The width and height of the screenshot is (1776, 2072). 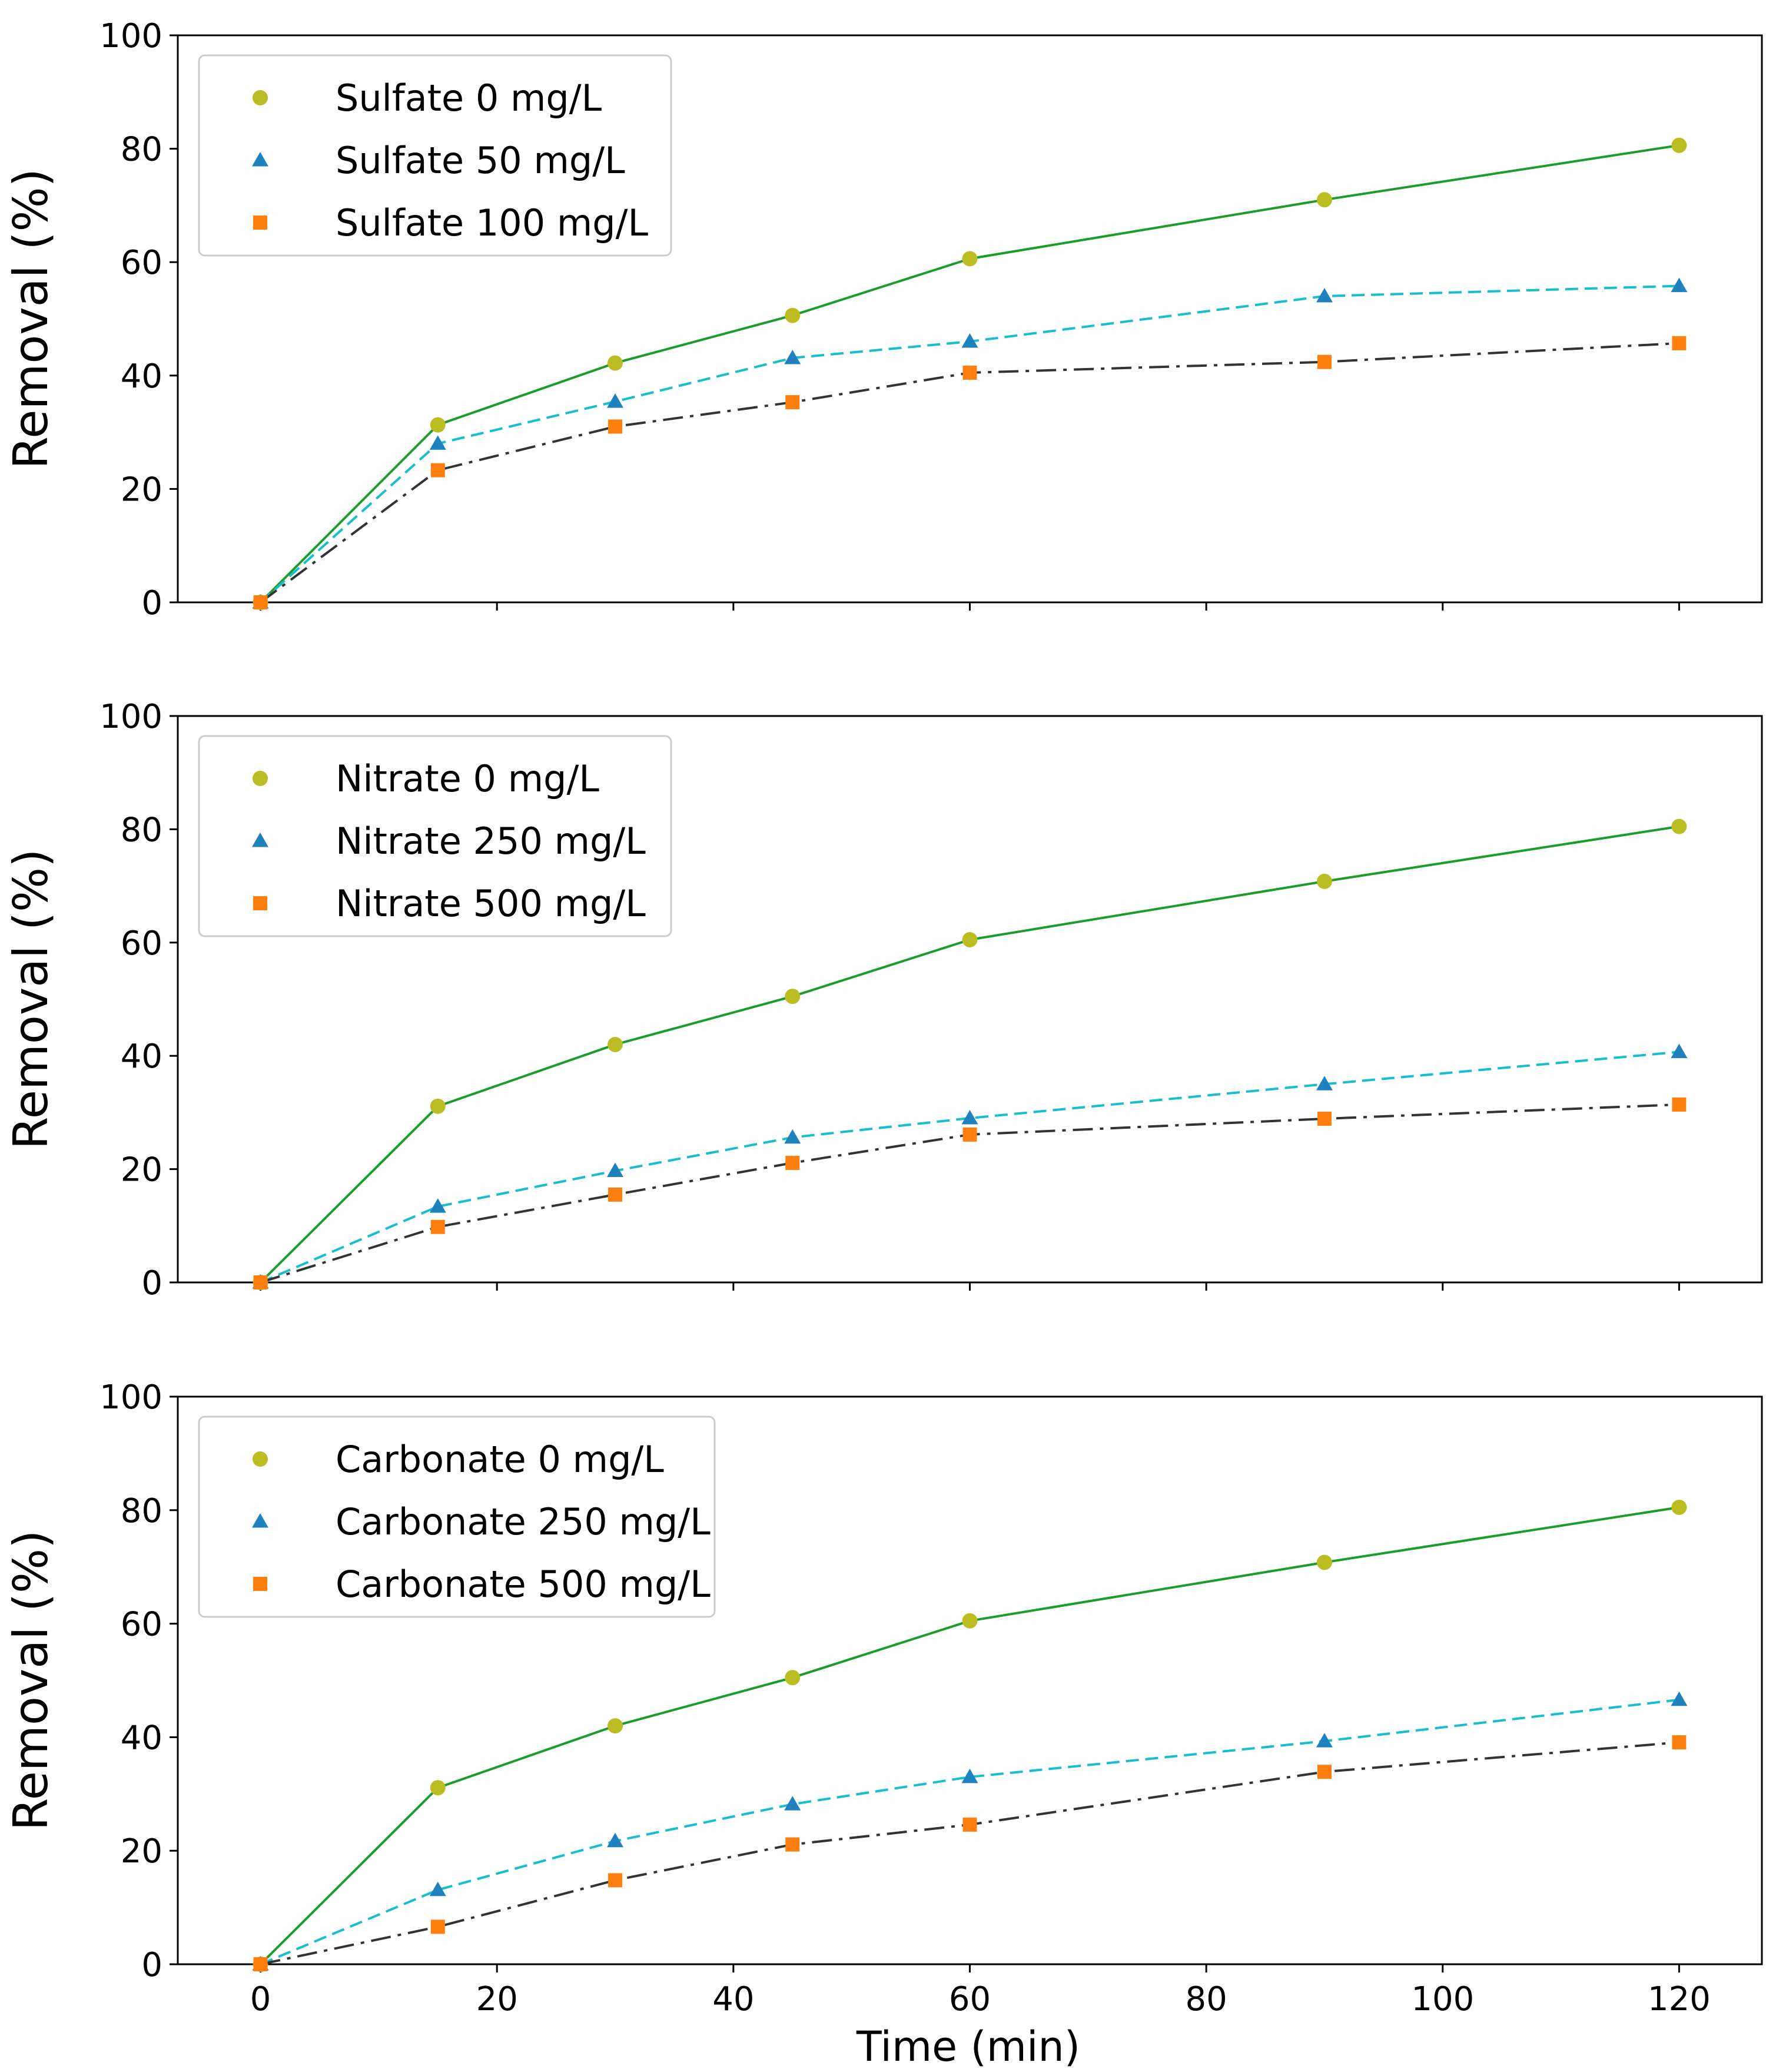 What do you see at coordinates (733, 1999) in the screenshot?
I see `x-tick-label: 40` at bounding box center [733, 1999].